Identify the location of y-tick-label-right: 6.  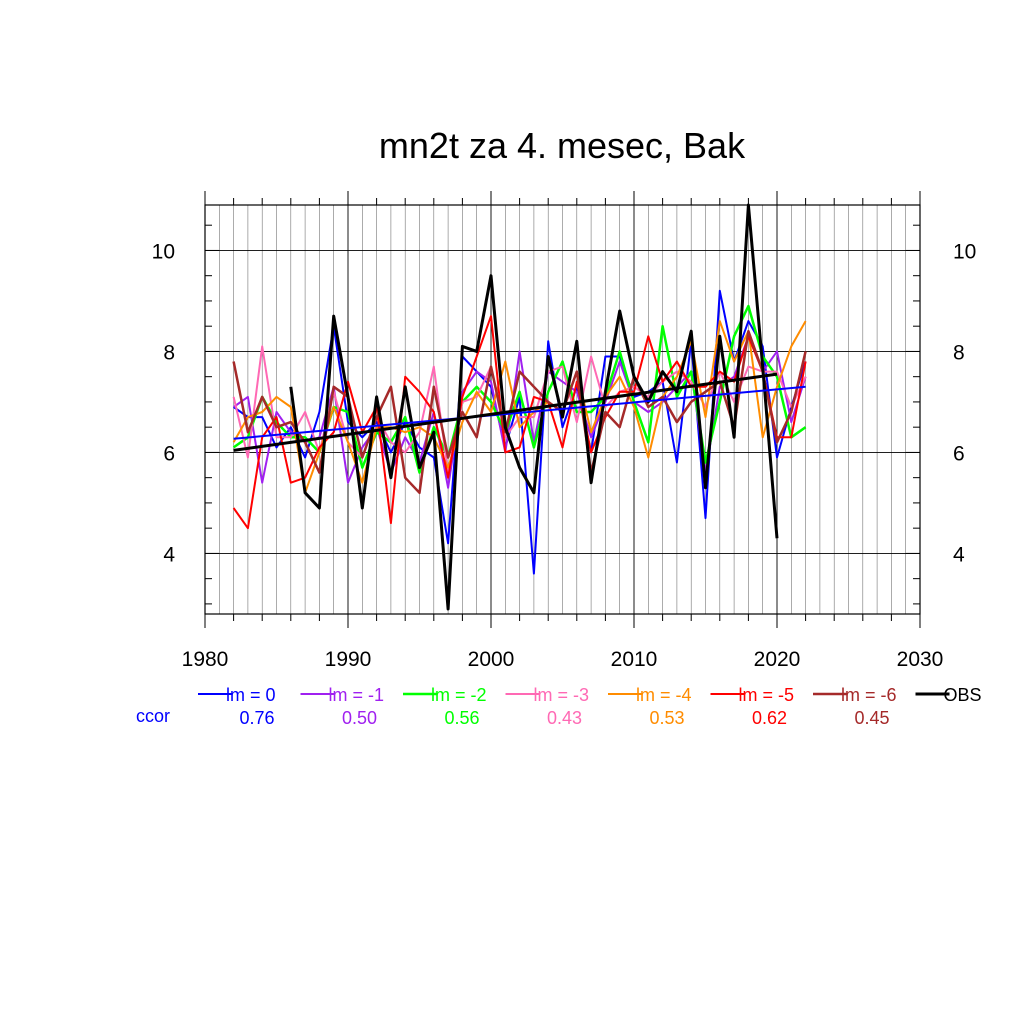
(959, 453).